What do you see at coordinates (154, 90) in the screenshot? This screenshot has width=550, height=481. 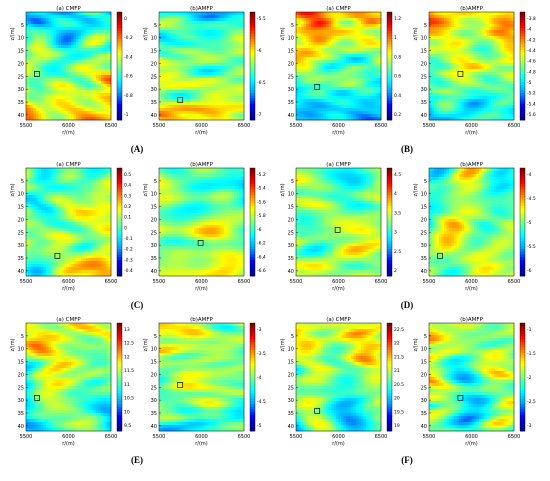 I see `y-tick-label: 30` at bounding box center [154, 90].